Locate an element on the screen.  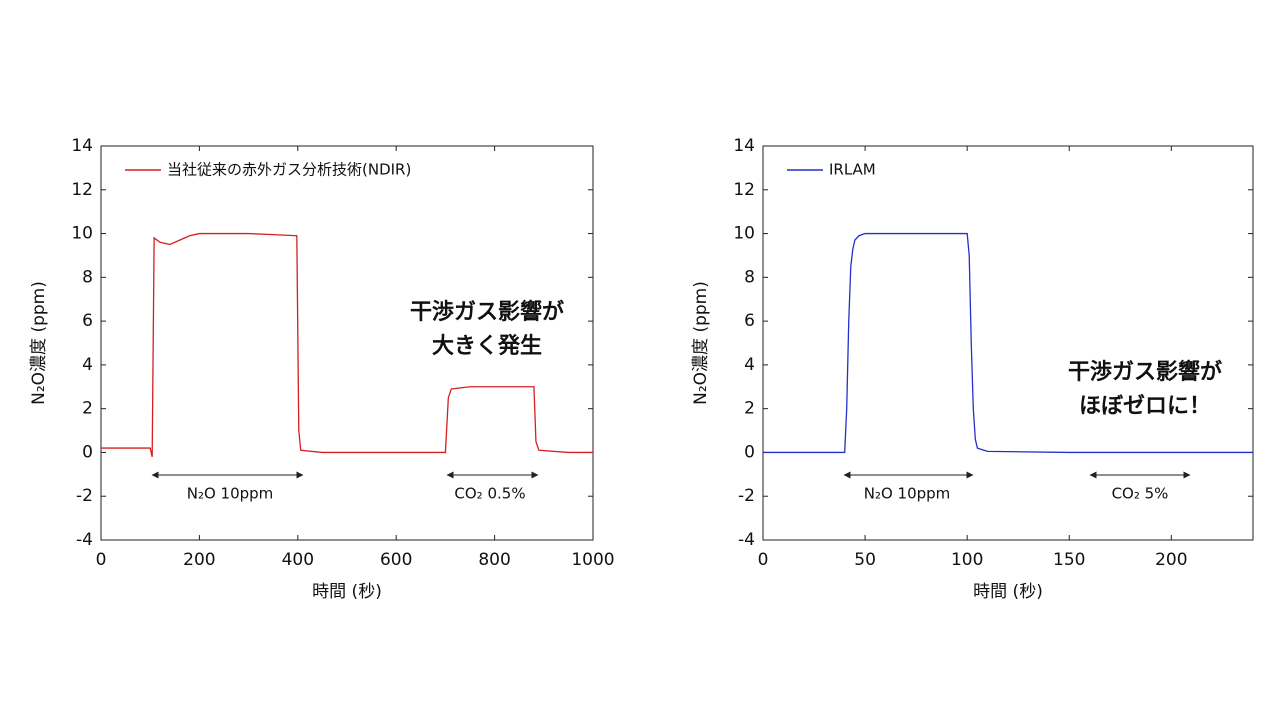
x-tick-label: 400 is located at coordinates (298, 560).